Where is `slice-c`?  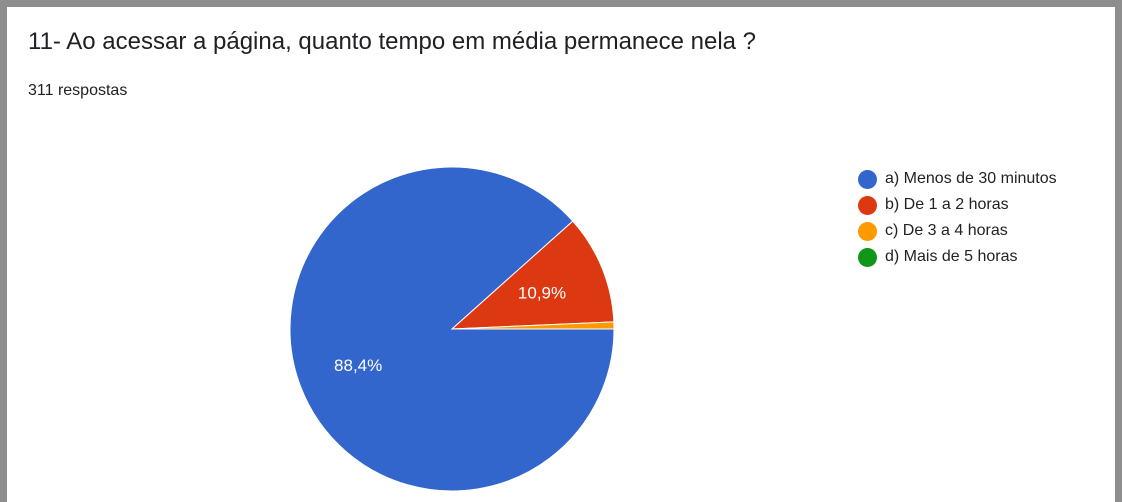
slice-c is located at coordinates (533, 325).